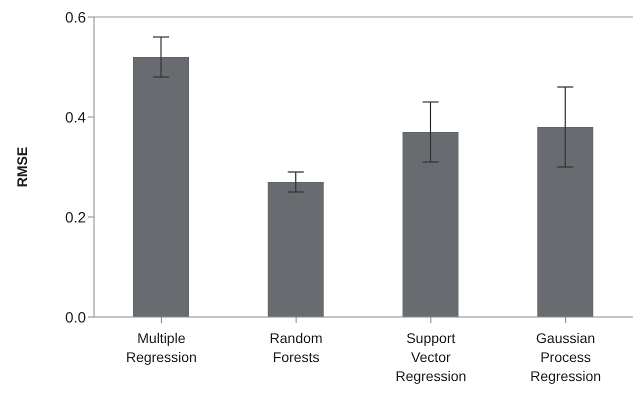  I want to click on y-axis-title: RMSE, so click(22, 167).